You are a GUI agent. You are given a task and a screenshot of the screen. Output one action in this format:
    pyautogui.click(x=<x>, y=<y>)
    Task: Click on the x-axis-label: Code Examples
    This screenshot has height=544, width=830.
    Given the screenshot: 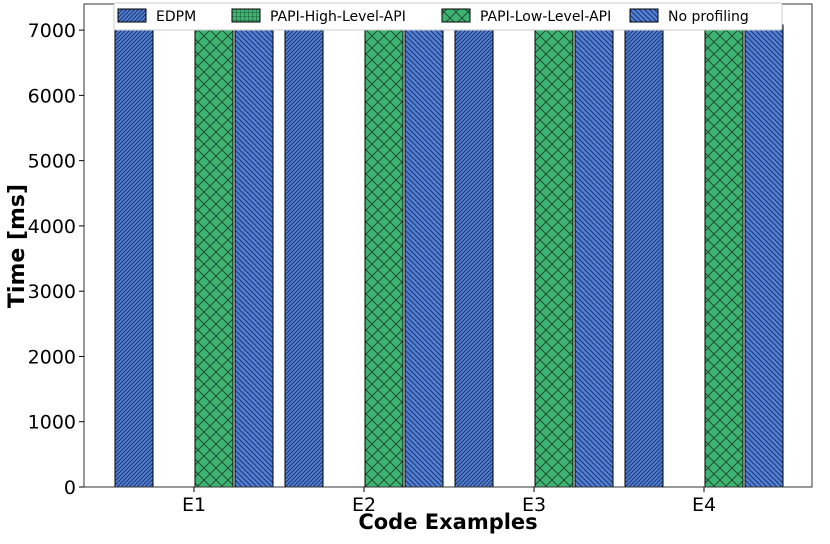 What is the action you would take?
    pyautogui.click(x=447, y=522)
    